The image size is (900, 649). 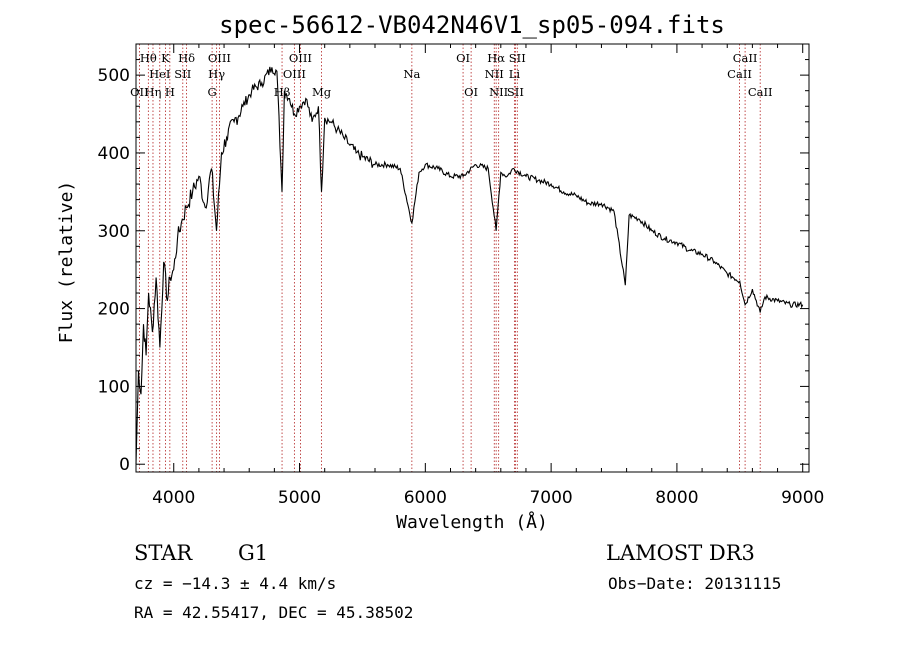 What do you see at coordinates (114, 154) in the screenshot?
I see `y-tick-label: 400` at bounding box center [114, 154].